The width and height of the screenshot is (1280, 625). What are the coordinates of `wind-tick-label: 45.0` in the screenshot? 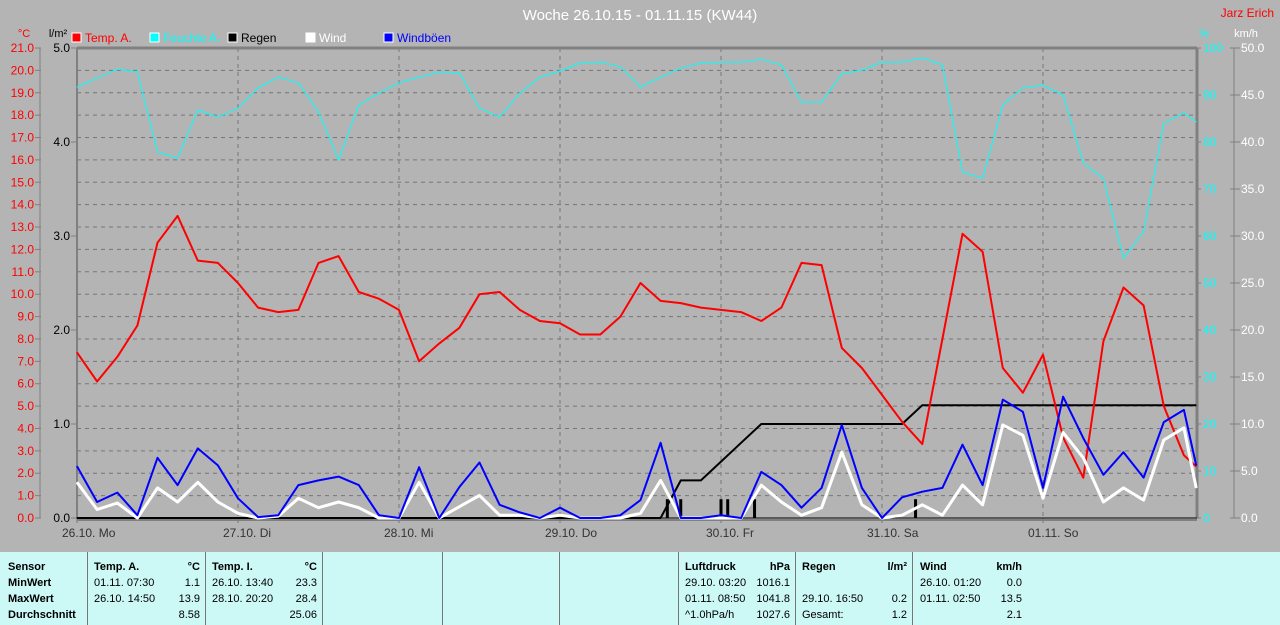 It's located at (1253, 95).